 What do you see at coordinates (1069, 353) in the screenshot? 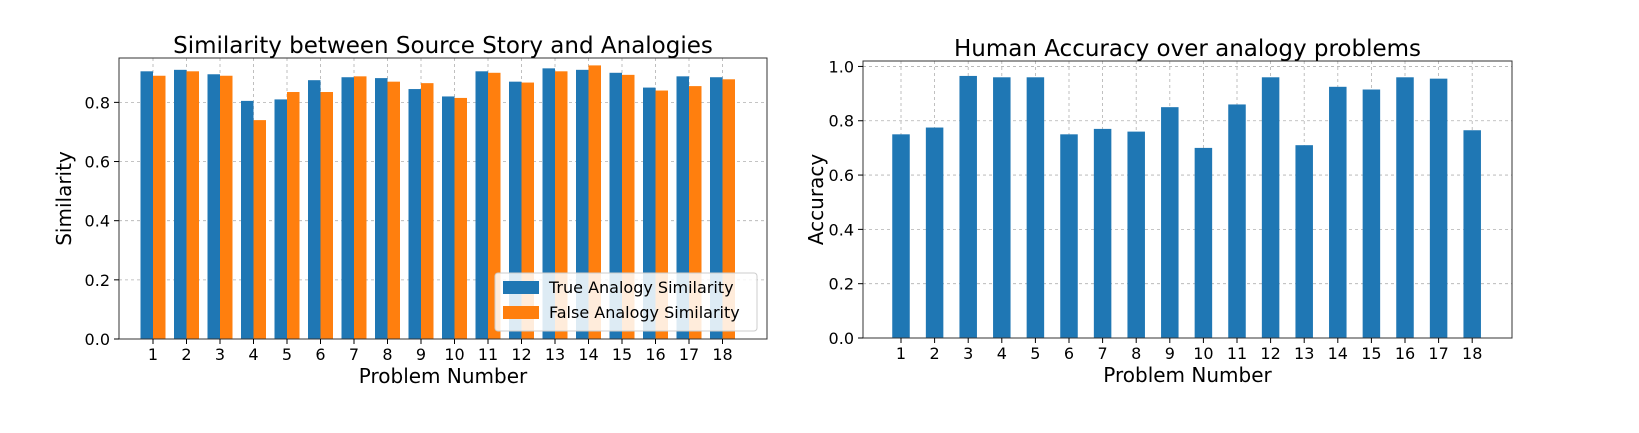
I see `x-tick-label: 6` at bounding box center [1069, 353].